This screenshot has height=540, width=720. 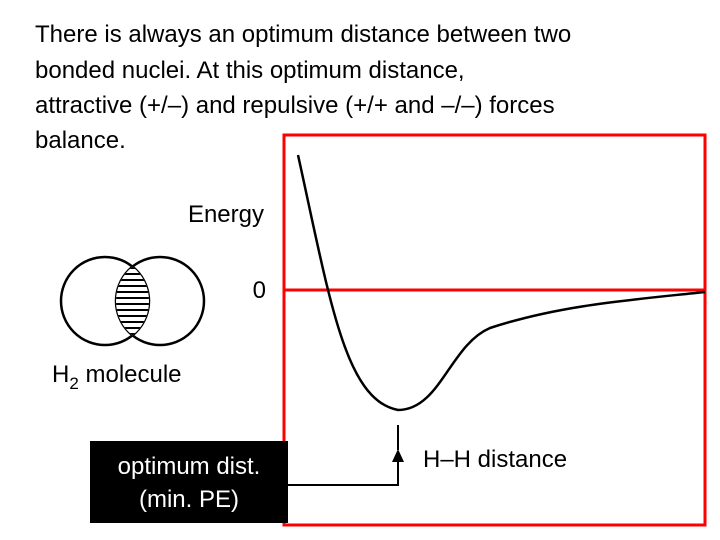 What do you see at coordinates (226, 214) in the screenshot?
I see `energy-label: Energy` at bounding box center [226, 214].